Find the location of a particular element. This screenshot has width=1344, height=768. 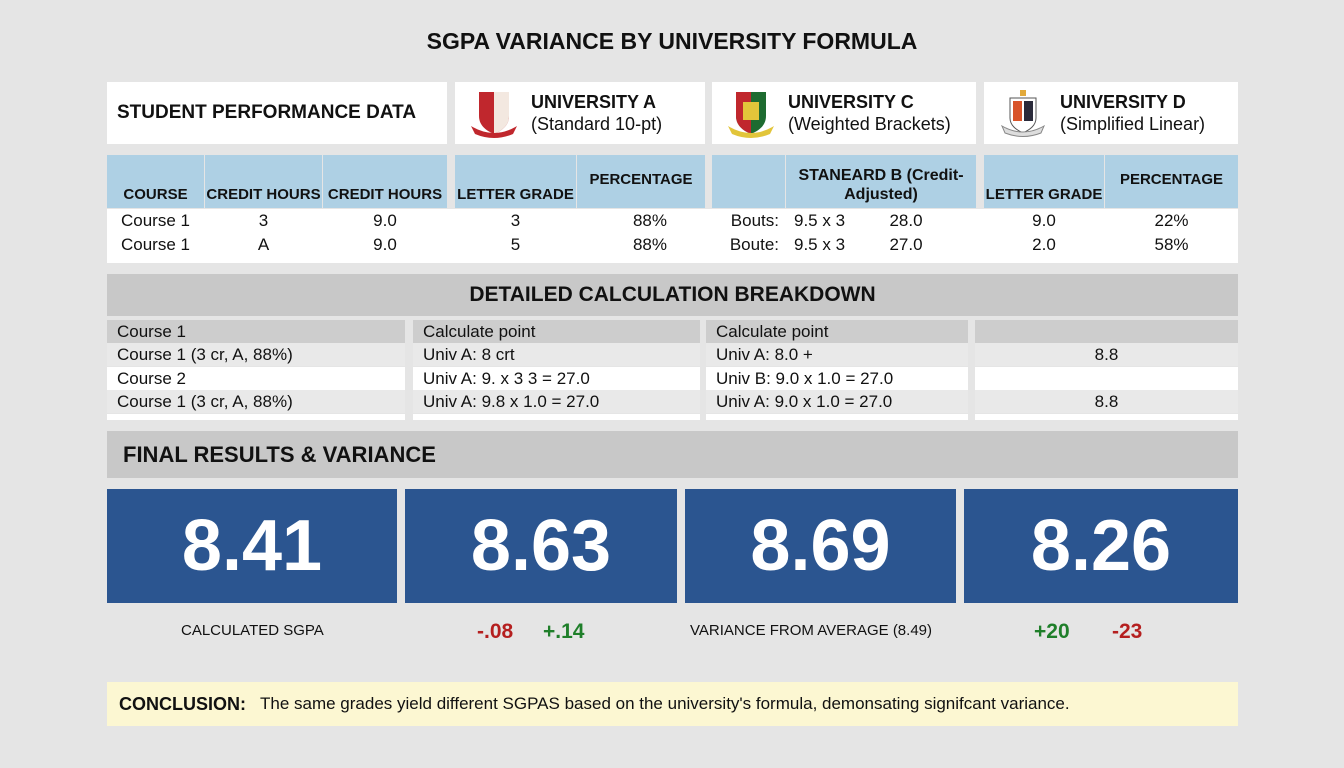

university-a-formula: (Standard 10-pt) is located at coordinates (597, 124).